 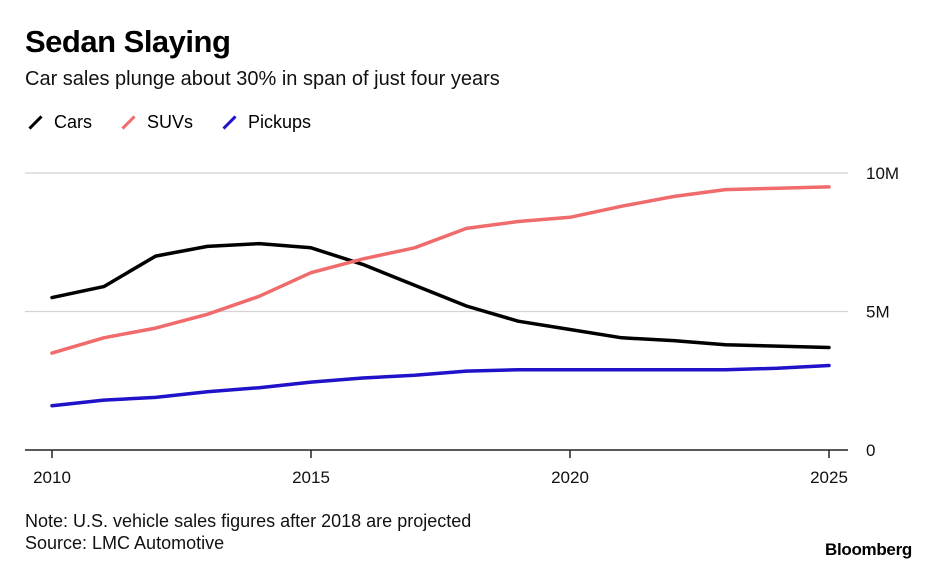 I want to click on legend-label-cars: Cars, so click(x=73, y=122).